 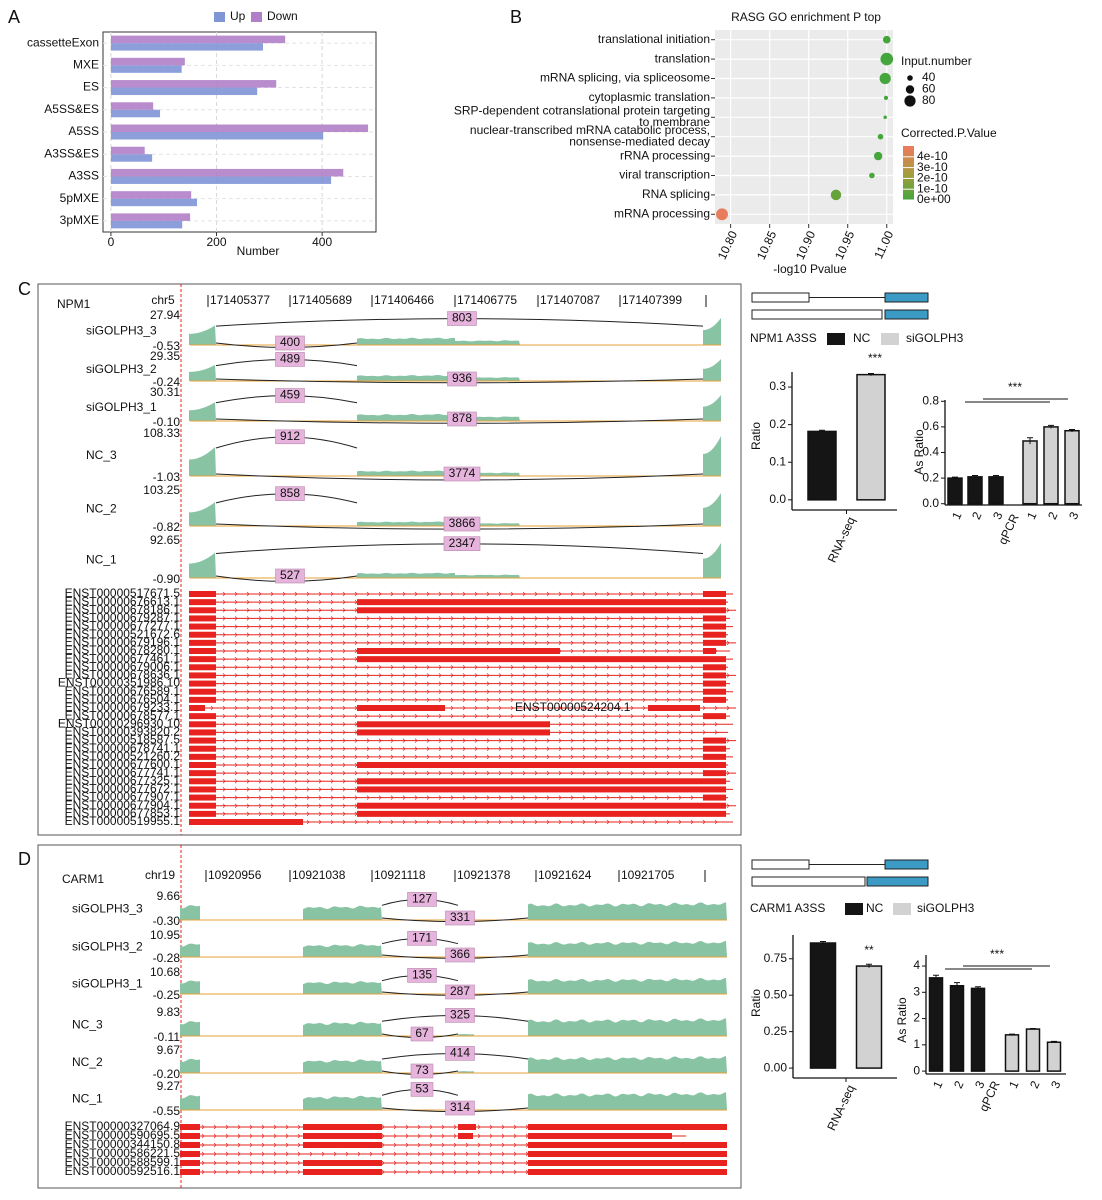 What do you see at coordinates (916, 1044) in the screenshot?
I see `y-tick-label: 1` at bounding box center [916, 1044].